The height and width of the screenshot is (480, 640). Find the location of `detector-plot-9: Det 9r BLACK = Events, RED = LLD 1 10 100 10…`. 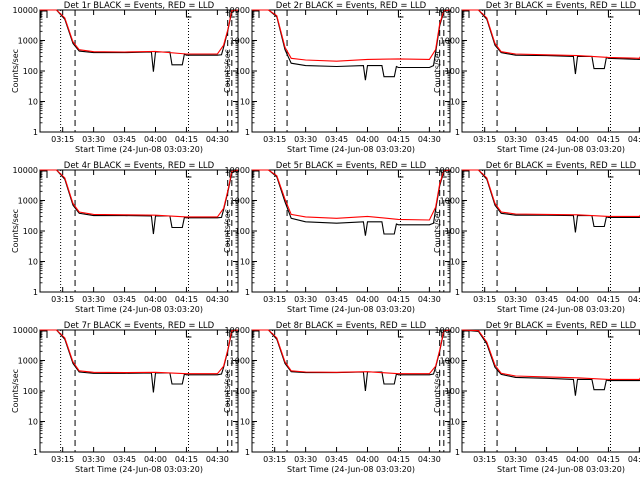

detector-plot-9: Det 9r BLACK = Events, RED = LLD 1 10 100 10… is located at coordinates (536, 397).